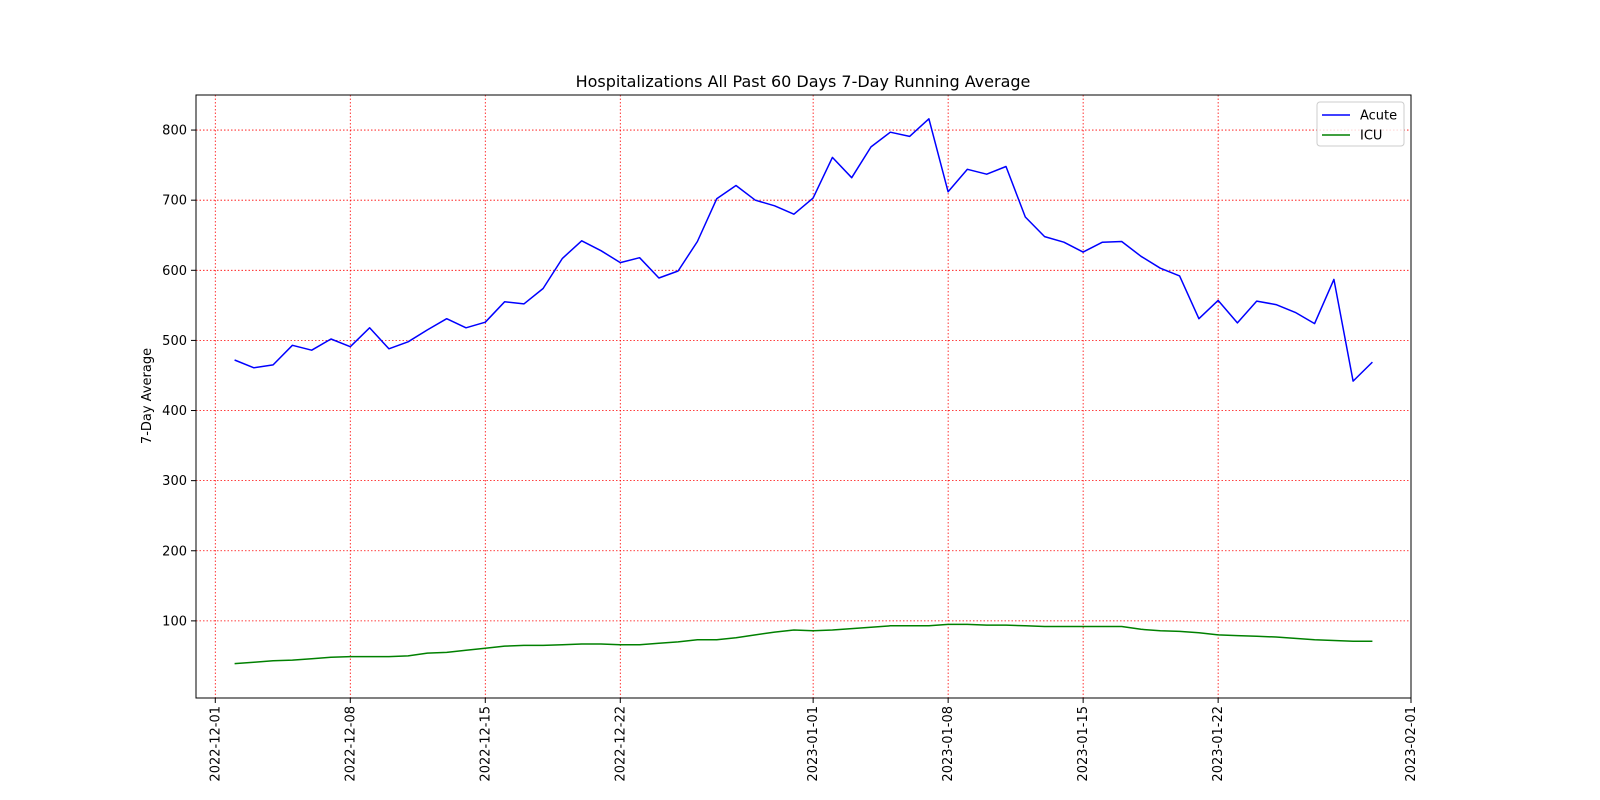 Image resolution: width=1600 pixels, height=800 pixels. What do you see at coordinates (174, 341) in the screenshot?
I see `y-tick-label: 500` at bounding box center [174, 341].